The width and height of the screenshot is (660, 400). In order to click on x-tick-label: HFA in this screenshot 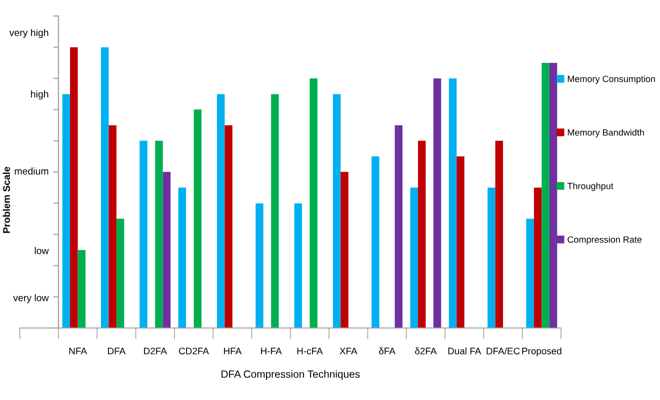, I will do `click(233, 351)`.